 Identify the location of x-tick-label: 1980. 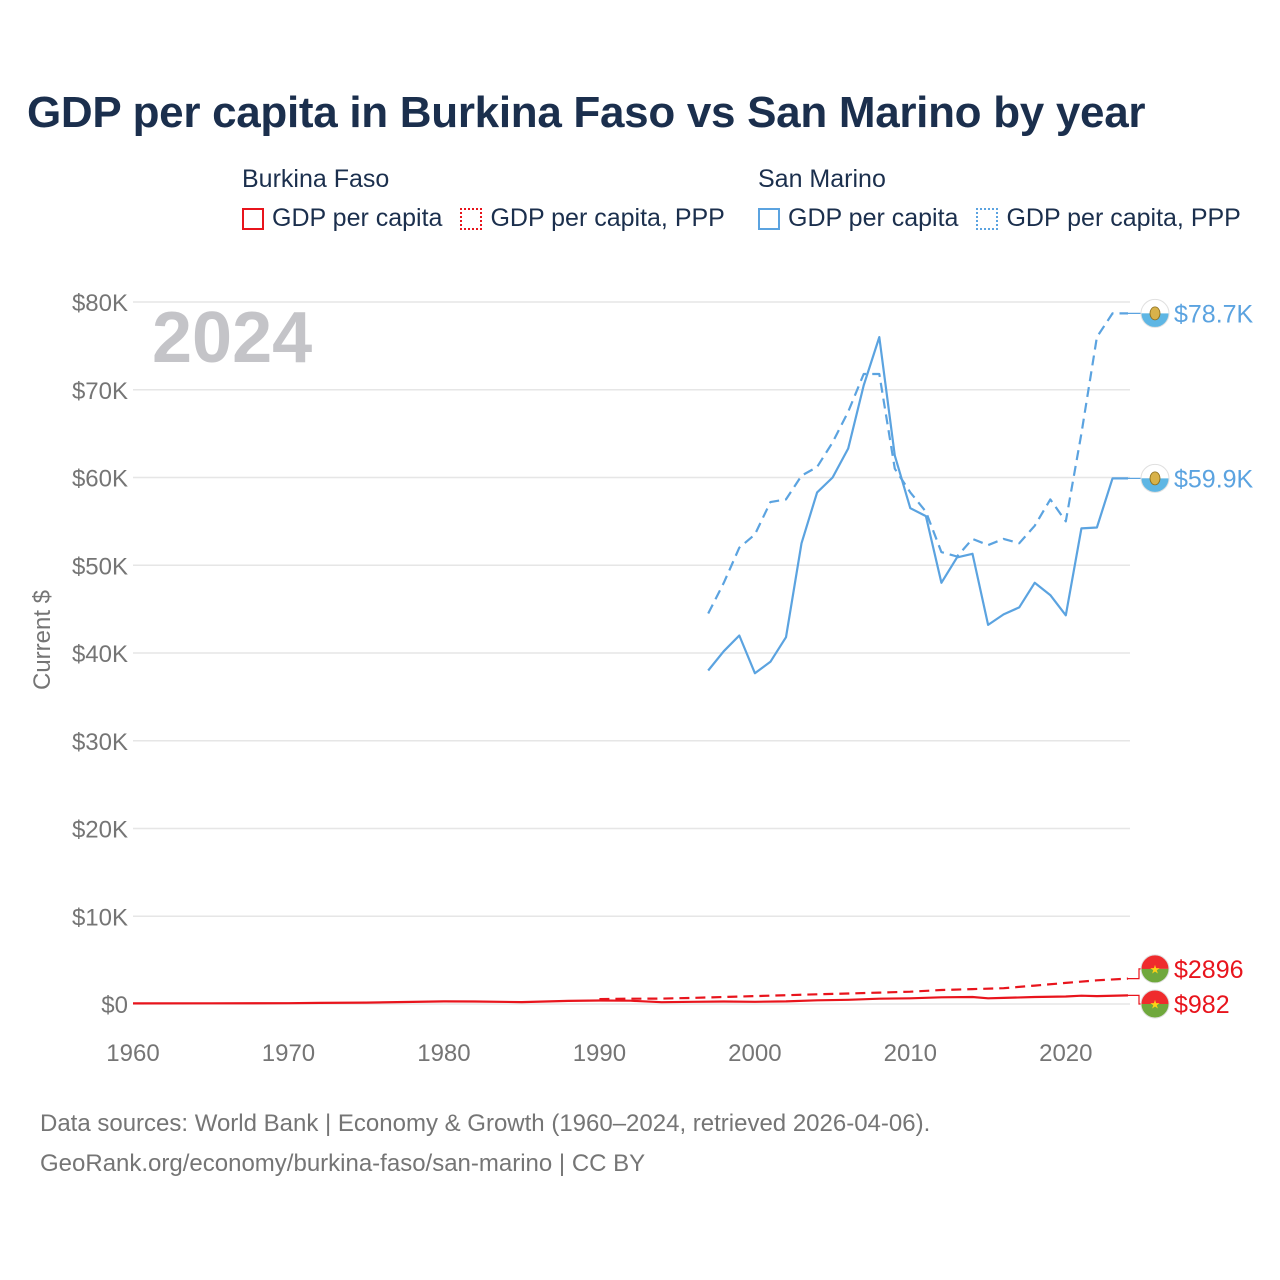
(443, 1053).